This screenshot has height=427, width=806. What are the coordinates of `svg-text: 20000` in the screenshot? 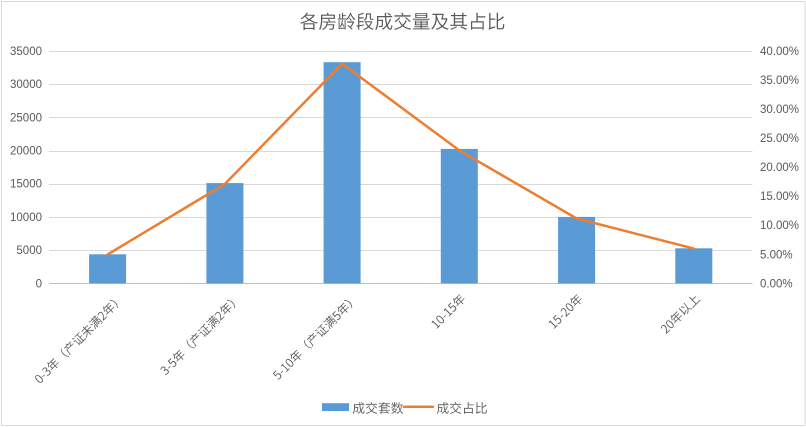 It's located at (26, 152).